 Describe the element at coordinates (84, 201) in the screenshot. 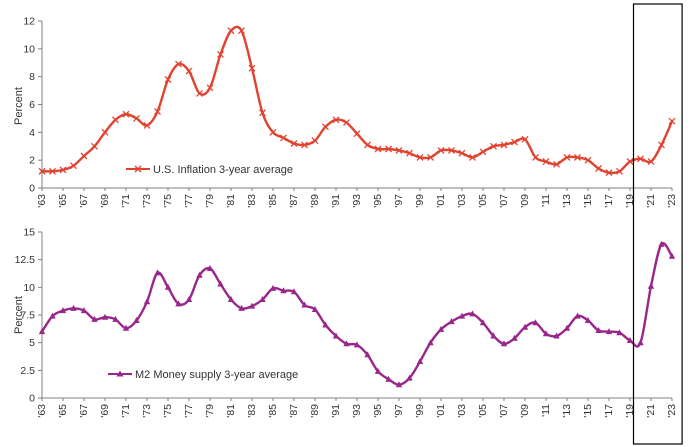

I see `inflation-x-tick-label: '67` at that location.